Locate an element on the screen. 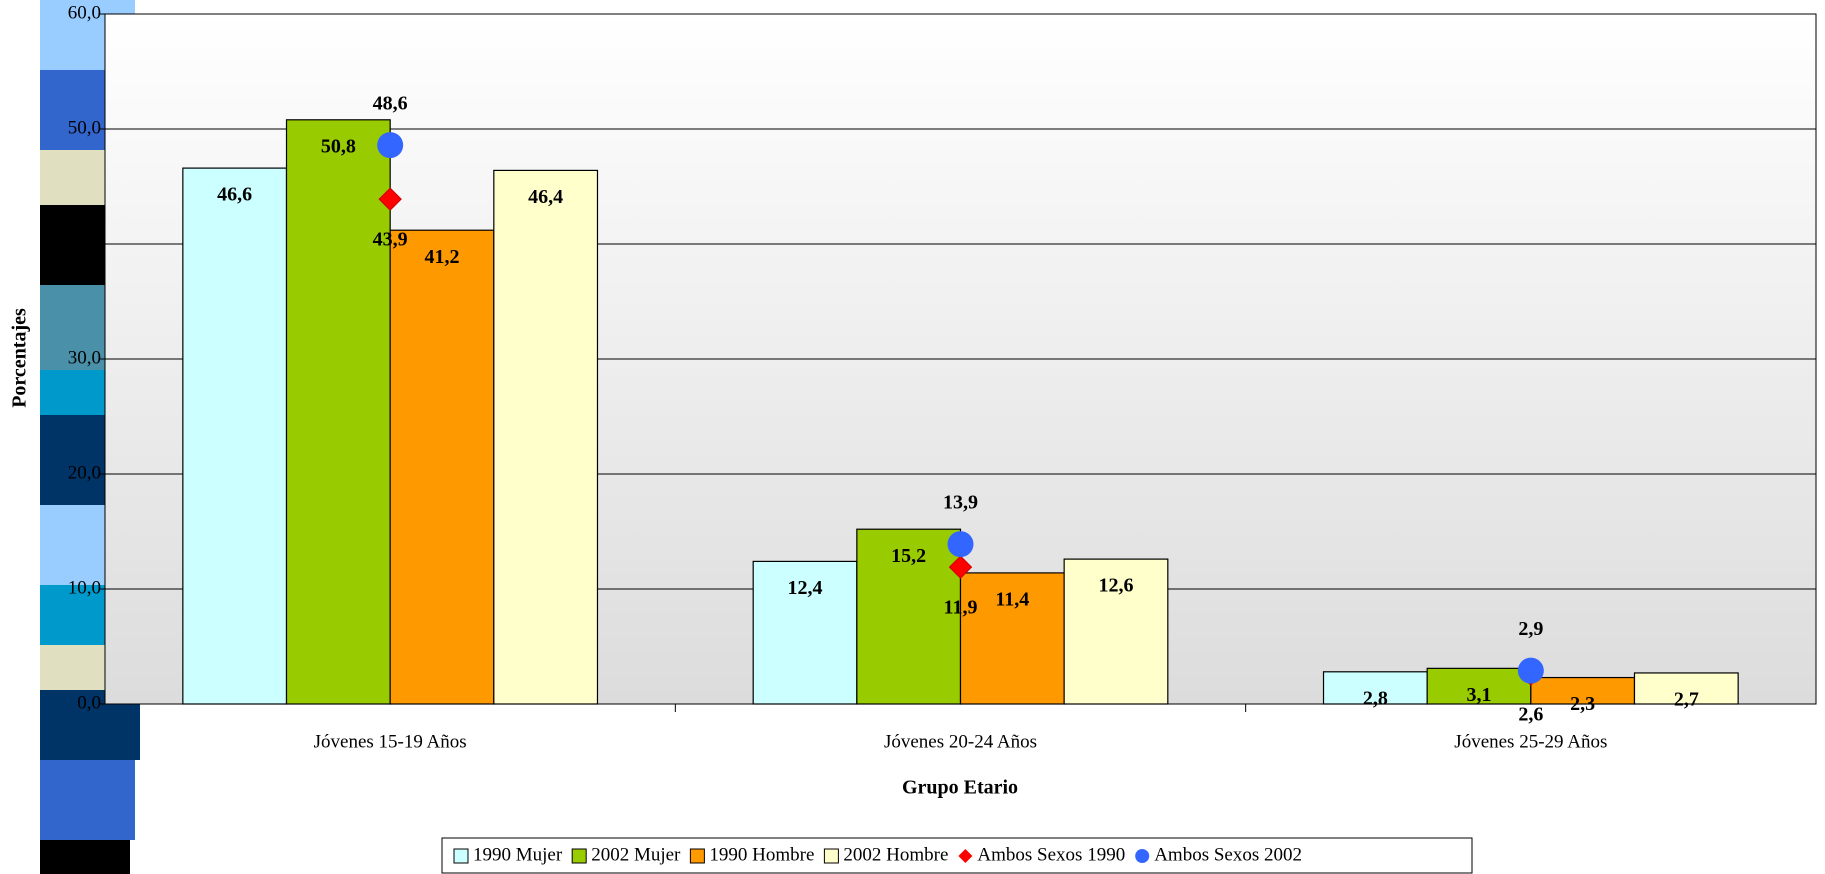 The height and width of the screenshot is (874, 1825). bar-value-label: 12,6 is located at coordinates (1115, 586).